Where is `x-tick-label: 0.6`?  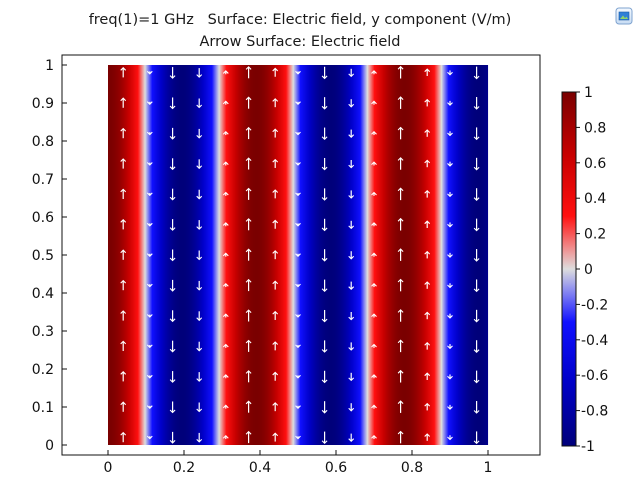 x-tick-label: 0.6 is located at coordinates (336, 468).